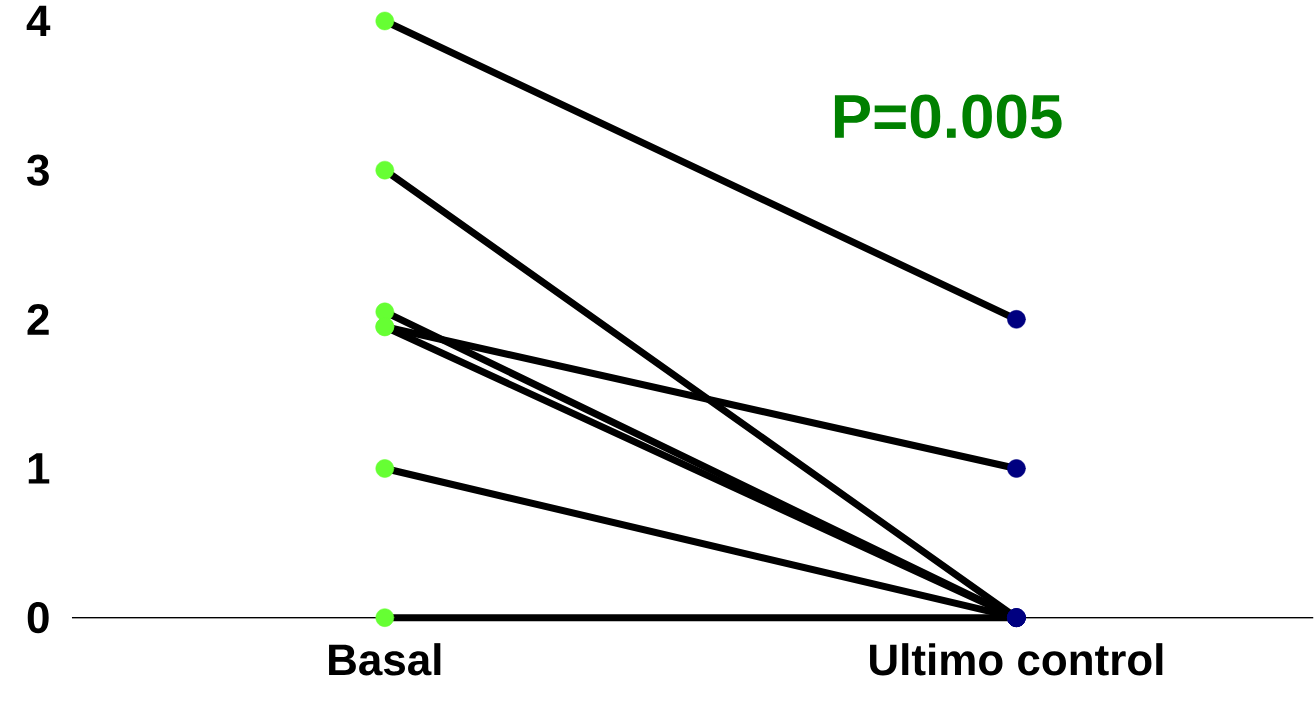 This screenshot has width=1314, height=717. Describe the element at coordinates (39, 468) in the screenshot. I see `y-tick-label: 1` at that location.